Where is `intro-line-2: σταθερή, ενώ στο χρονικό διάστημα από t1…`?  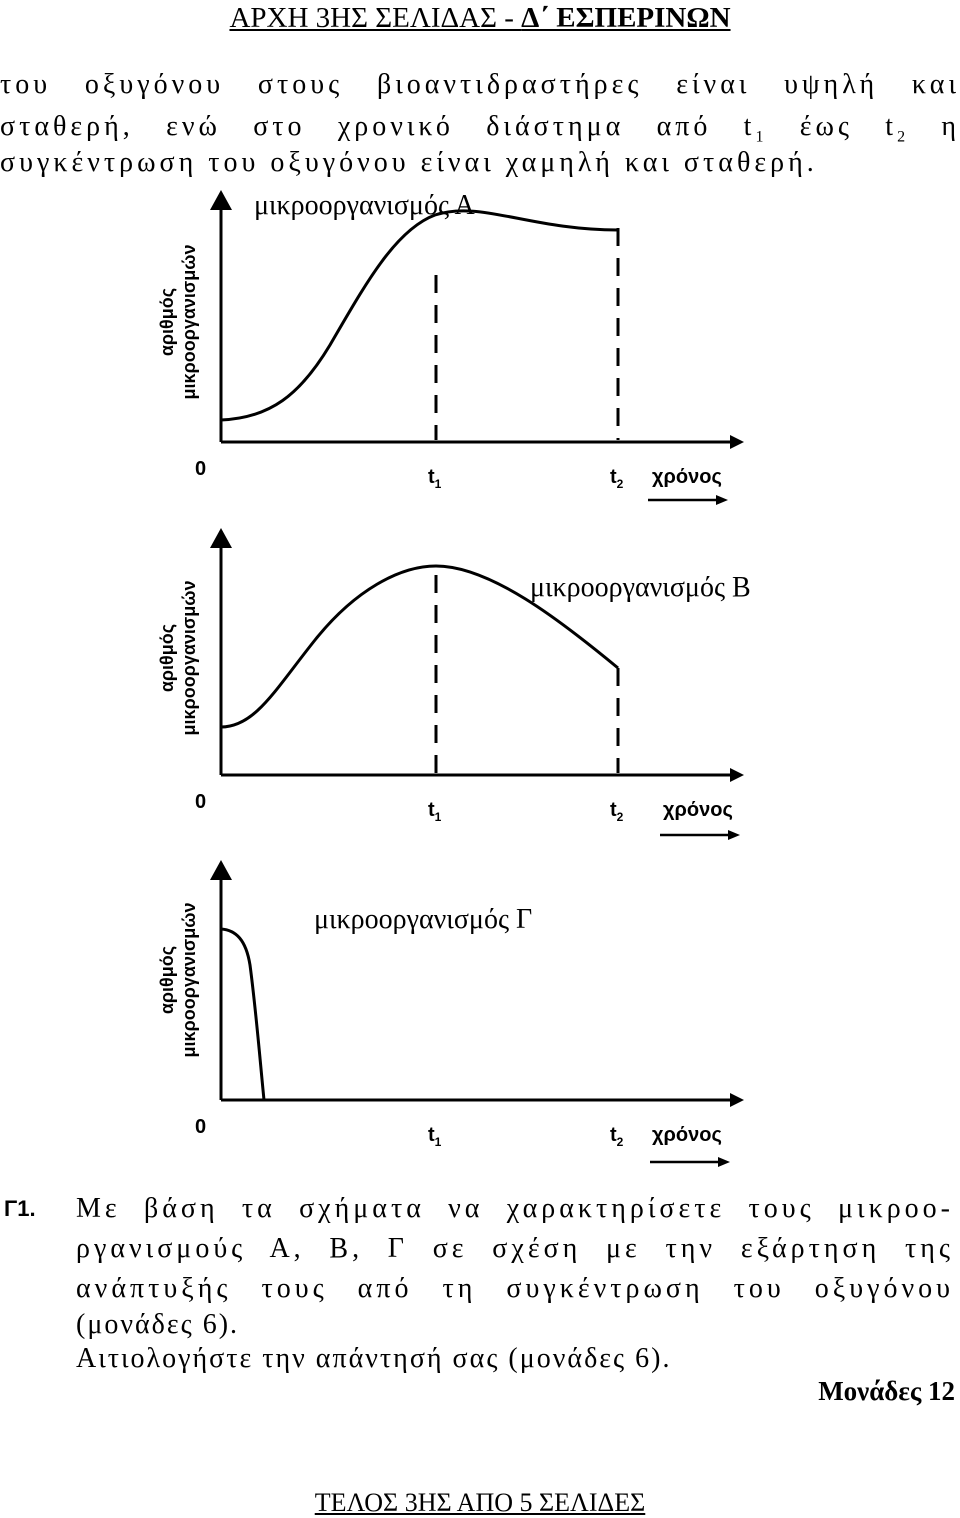
intro-line-2: σταθερή, ενώ στο χρονικό διάστημα από t1… is located at coordinates (480, 132).